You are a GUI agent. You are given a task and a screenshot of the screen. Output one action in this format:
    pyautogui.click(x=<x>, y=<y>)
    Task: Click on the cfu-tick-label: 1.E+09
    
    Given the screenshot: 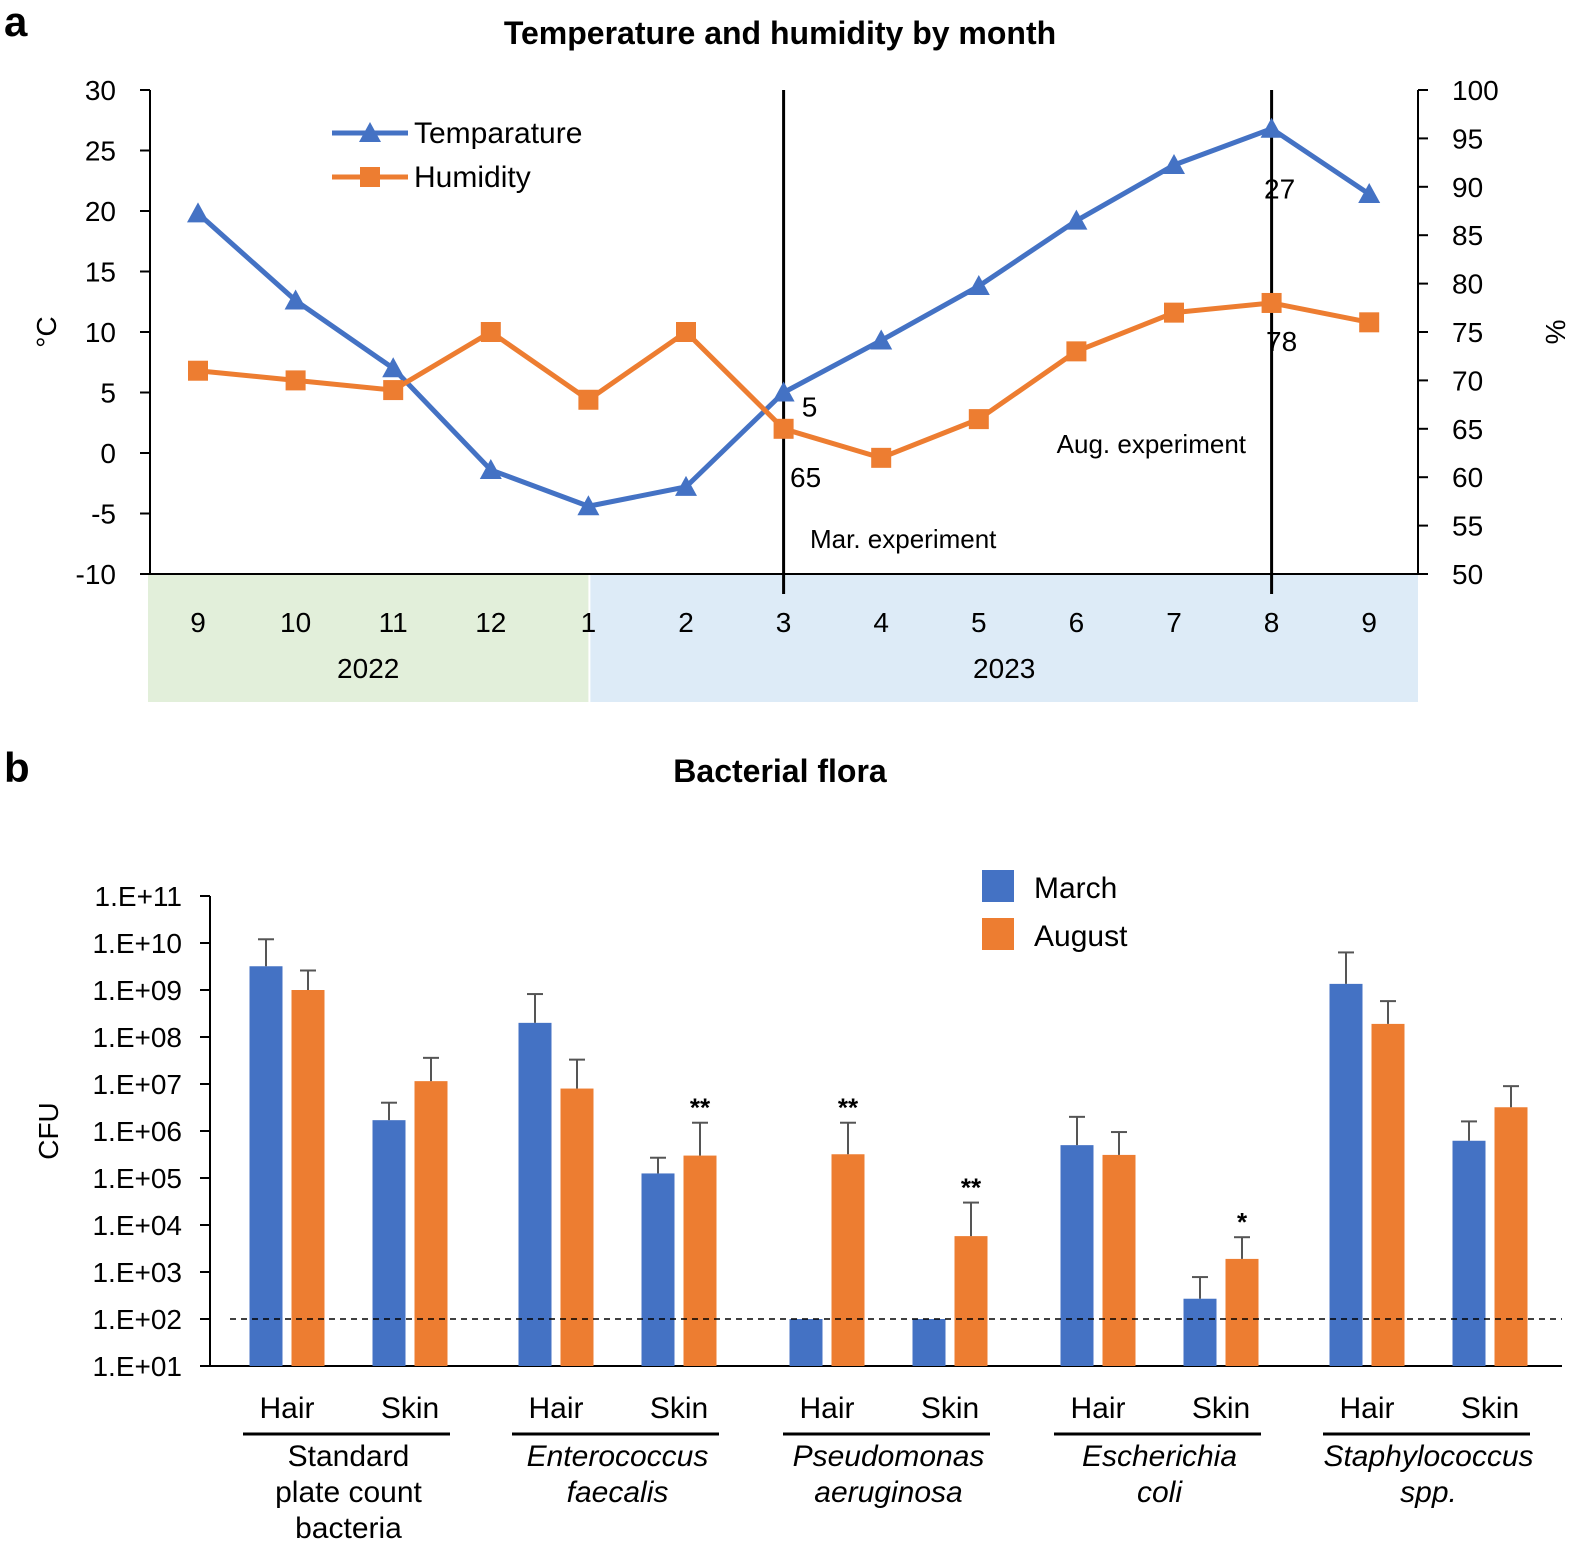 What is the action you would take?
    pyautogui.click(x=137, y=990)
    